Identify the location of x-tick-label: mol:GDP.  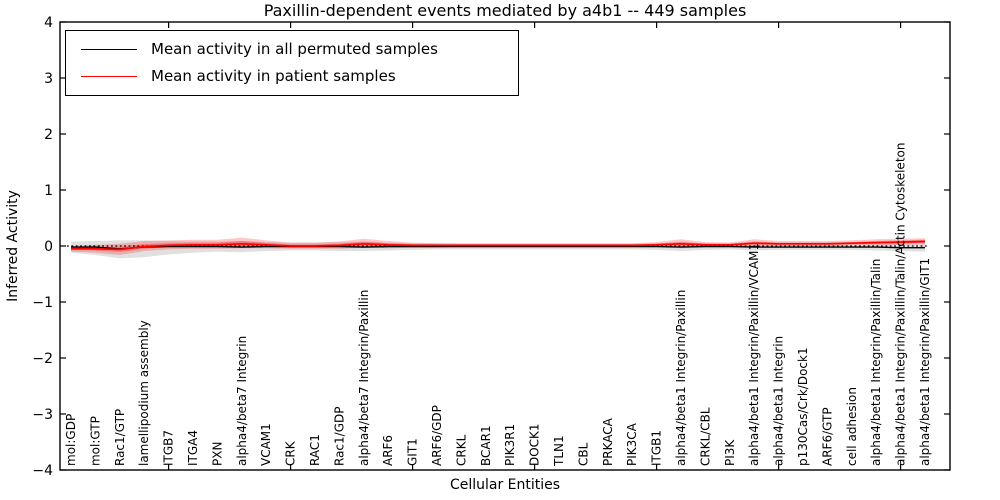
(71, 440).